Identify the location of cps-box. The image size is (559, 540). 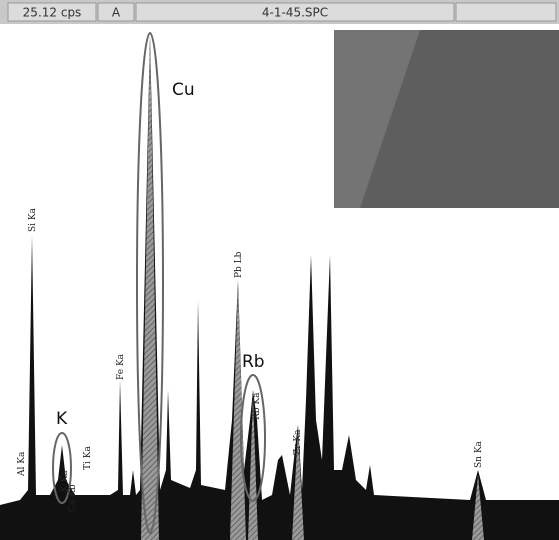
(52, 12).